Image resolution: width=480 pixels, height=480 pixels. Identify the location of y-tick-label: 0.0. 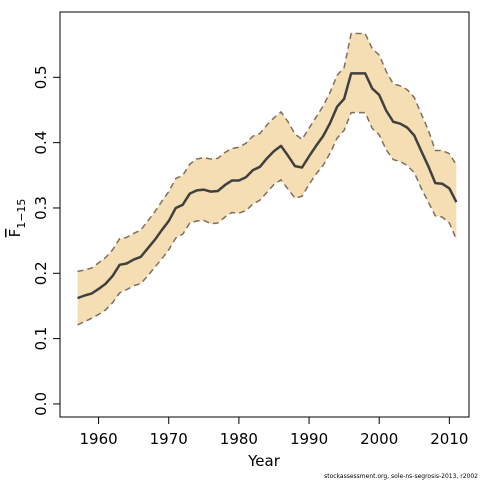
(41, 404).